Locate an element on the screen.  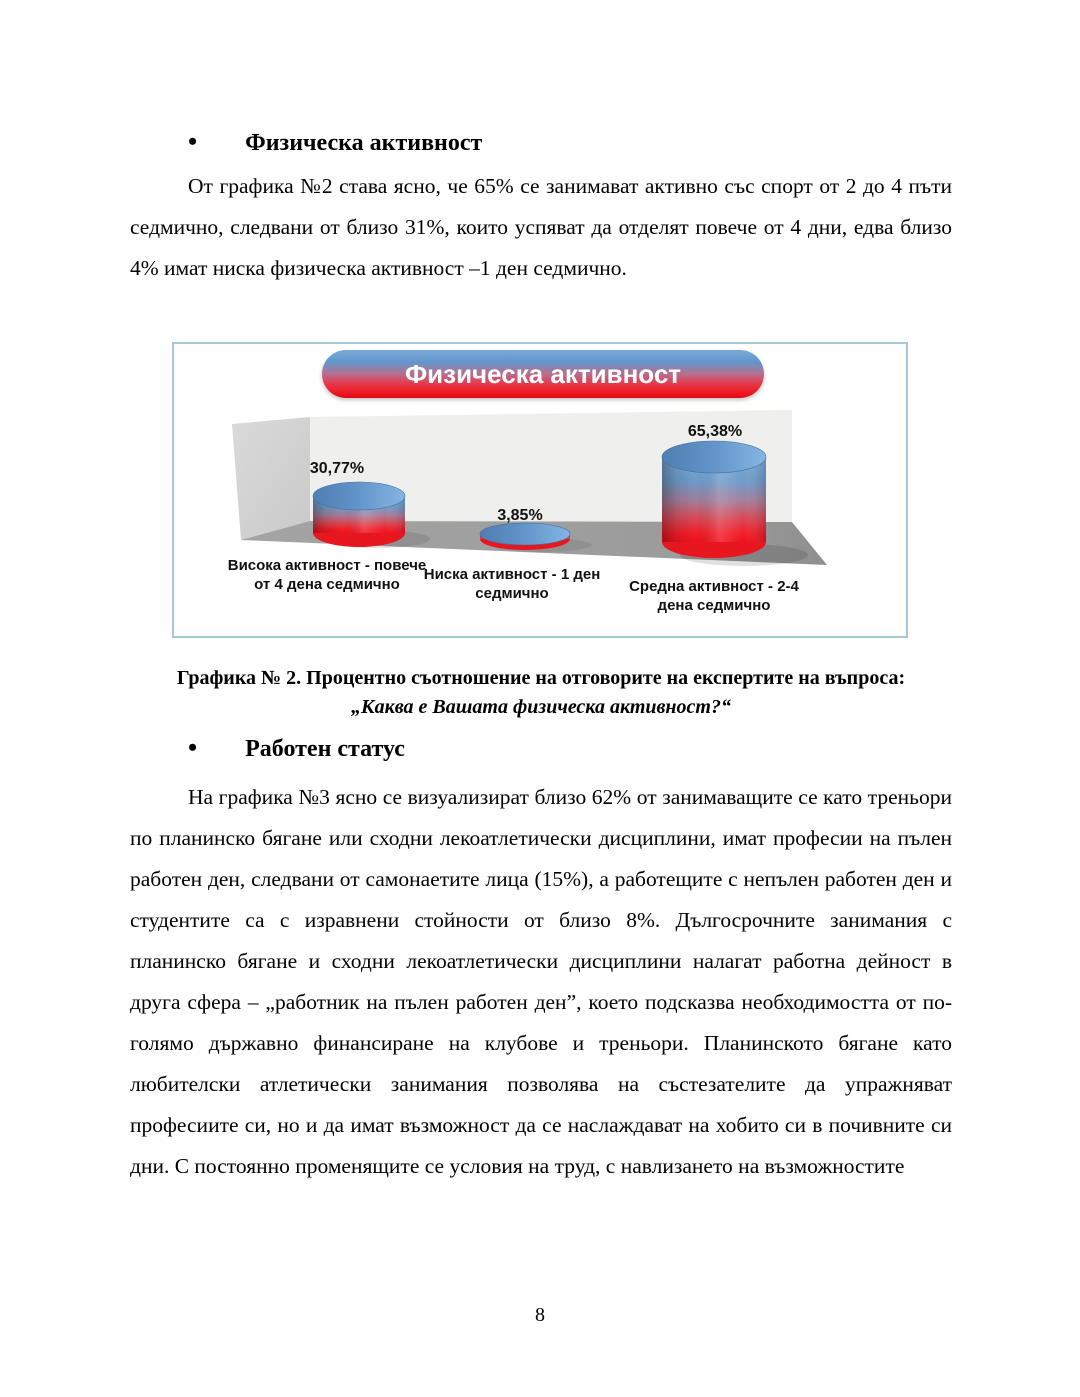
chart-side-wall is located at coordinates (271, 478).